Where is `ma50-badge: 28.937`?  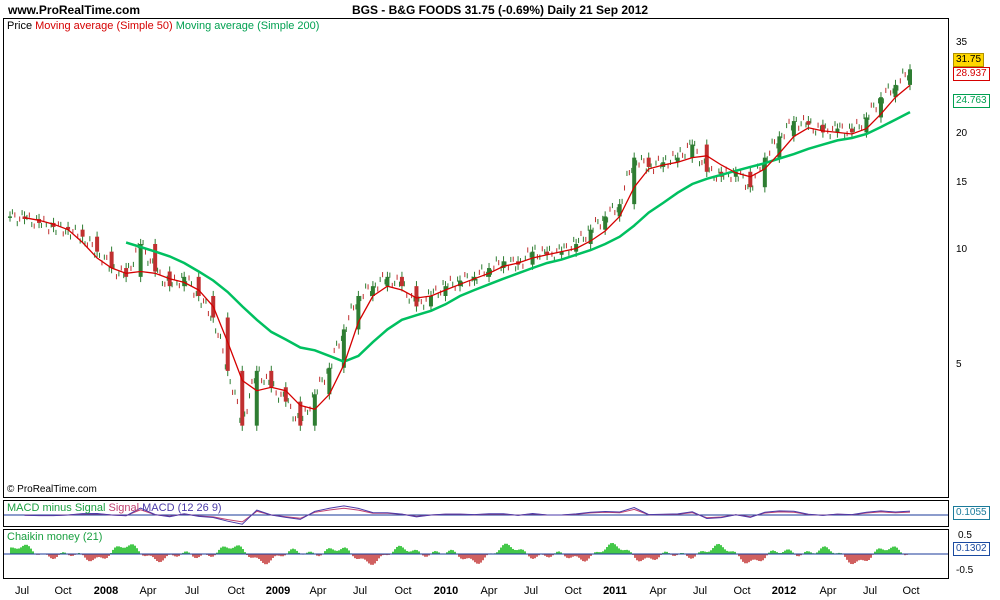 ma50-badge: 28.937 is located at coordinates (971, 74).